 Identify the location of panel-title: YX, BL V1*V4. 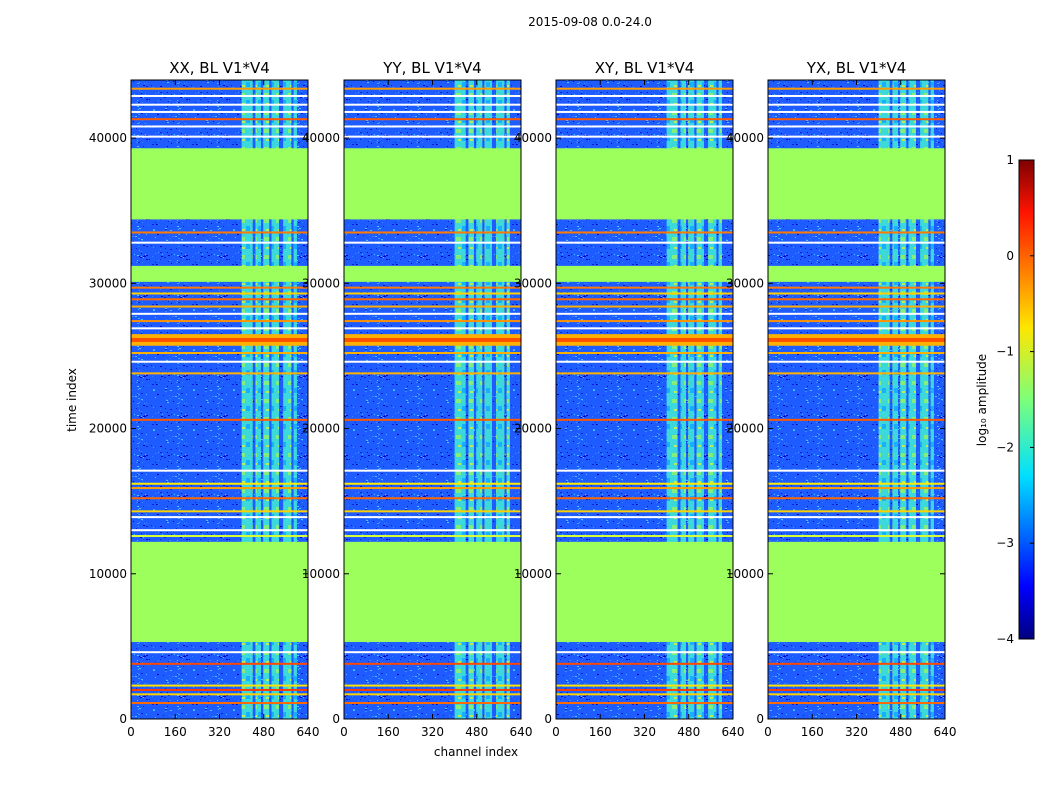
(856, 68).